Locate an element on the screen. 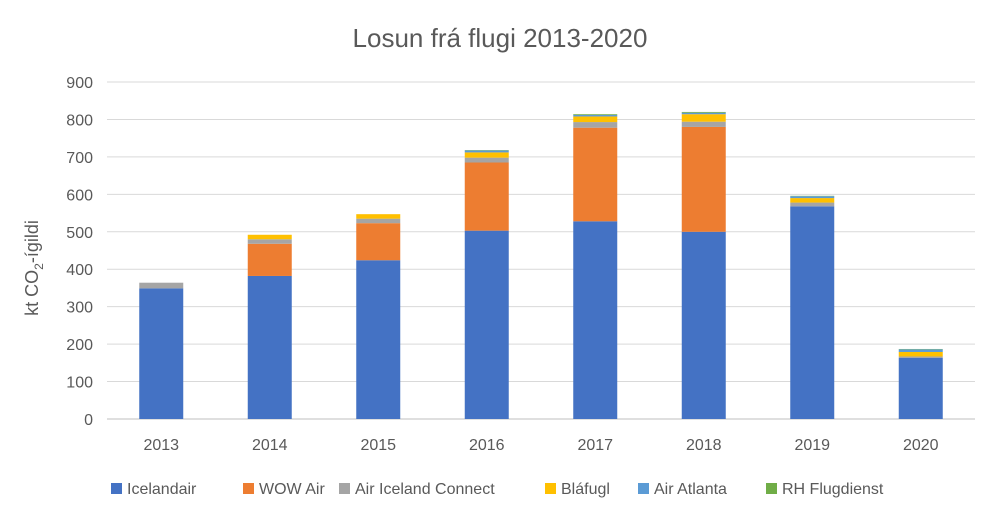 This screenshot has width=1000, height=520. chart-title: Losun frá flugi 2013-2020 is located at coordinates (500, 38).